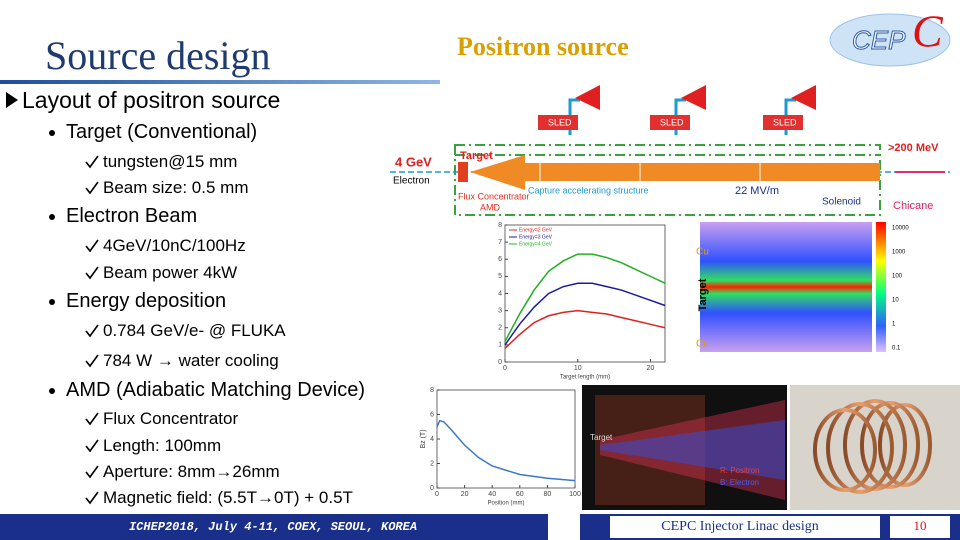 The width and height of the screenshot is (960, 540). What do you see at coordinates (146, 301) in the screenshot?
I see `section-title: Energy deposition` at bounding box center [146, 301].